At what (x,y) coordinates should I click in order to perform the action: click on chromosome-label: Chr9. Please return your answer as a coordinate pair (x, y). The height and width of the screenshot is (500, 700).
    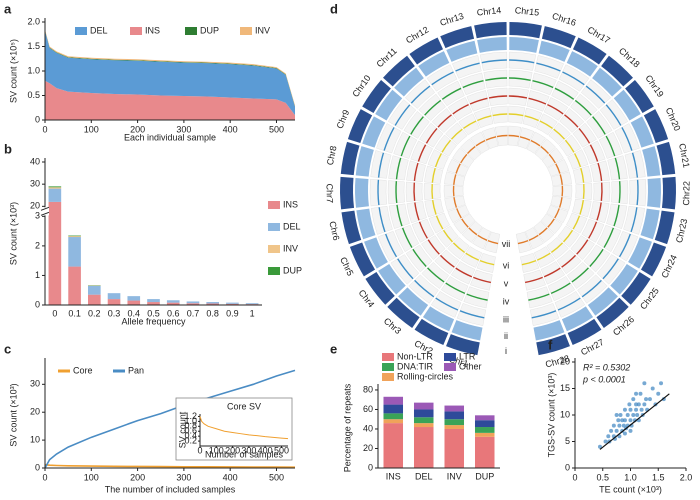
    Looking at the image, I should click on (342, 119).